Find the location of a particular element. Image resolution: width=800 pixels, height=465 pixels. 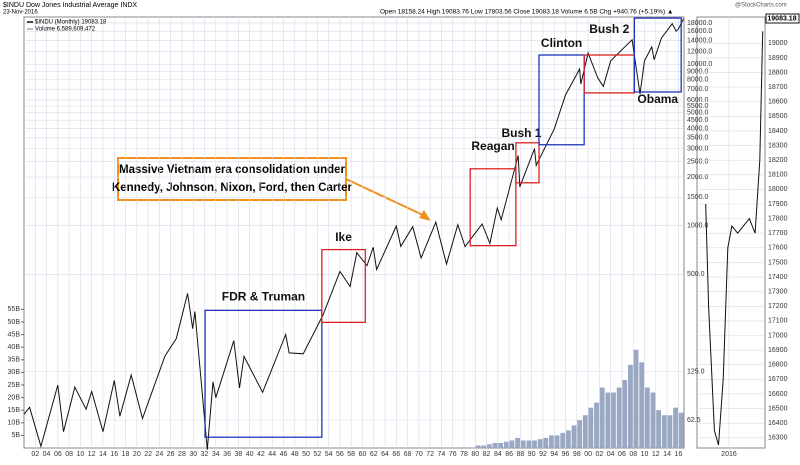

x-tick-label: 68 is located at coordinates (408, 454).